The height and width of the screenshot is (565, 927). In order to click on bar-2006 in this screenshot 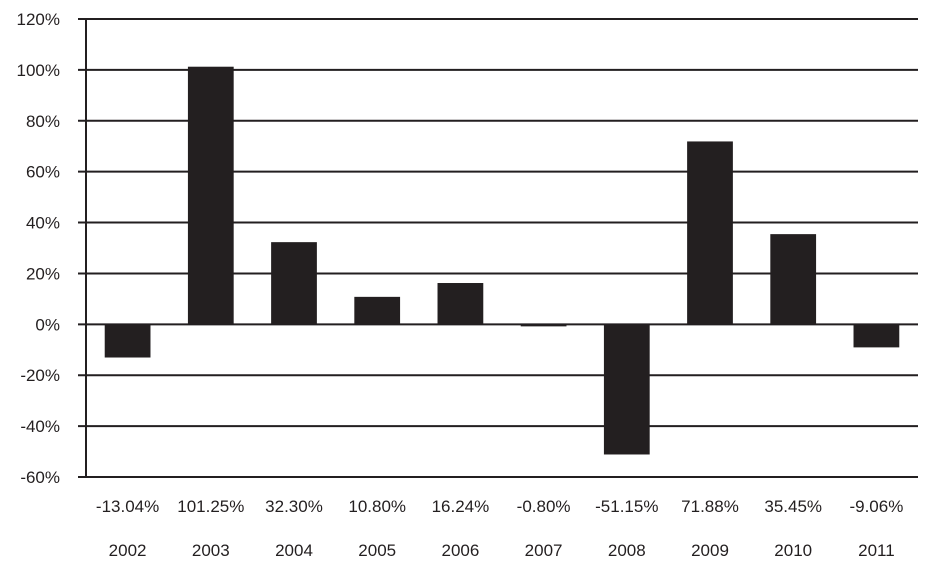, I will do `click(460, 304)`.